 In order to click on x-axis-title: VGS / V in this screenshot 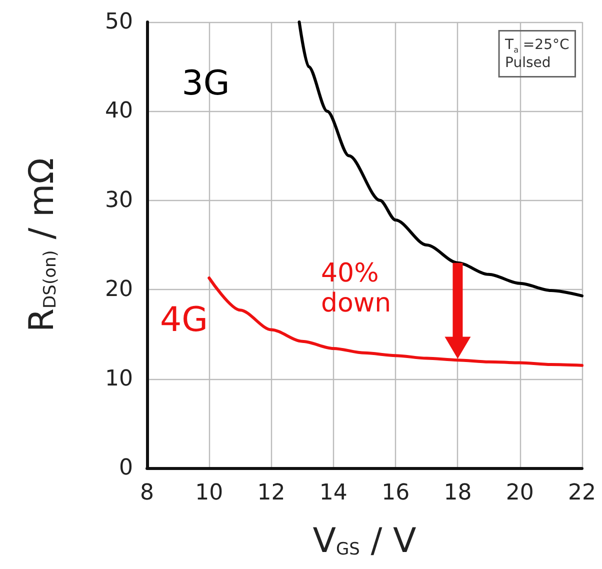, I will do `click(364, 541)`.